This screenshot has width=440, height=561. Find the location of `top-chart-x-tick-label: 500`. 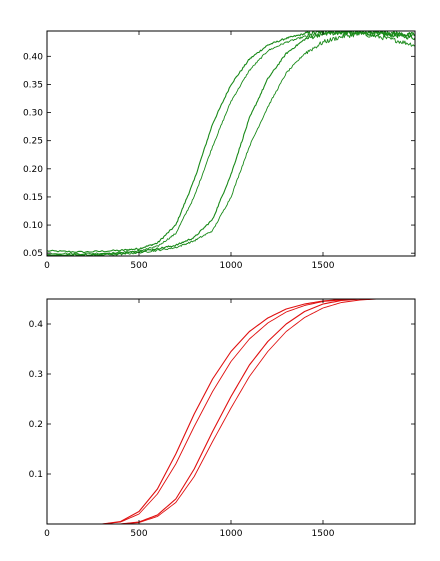

top-chart-x-tick-label: 500 is located at coordinates (138, 266).